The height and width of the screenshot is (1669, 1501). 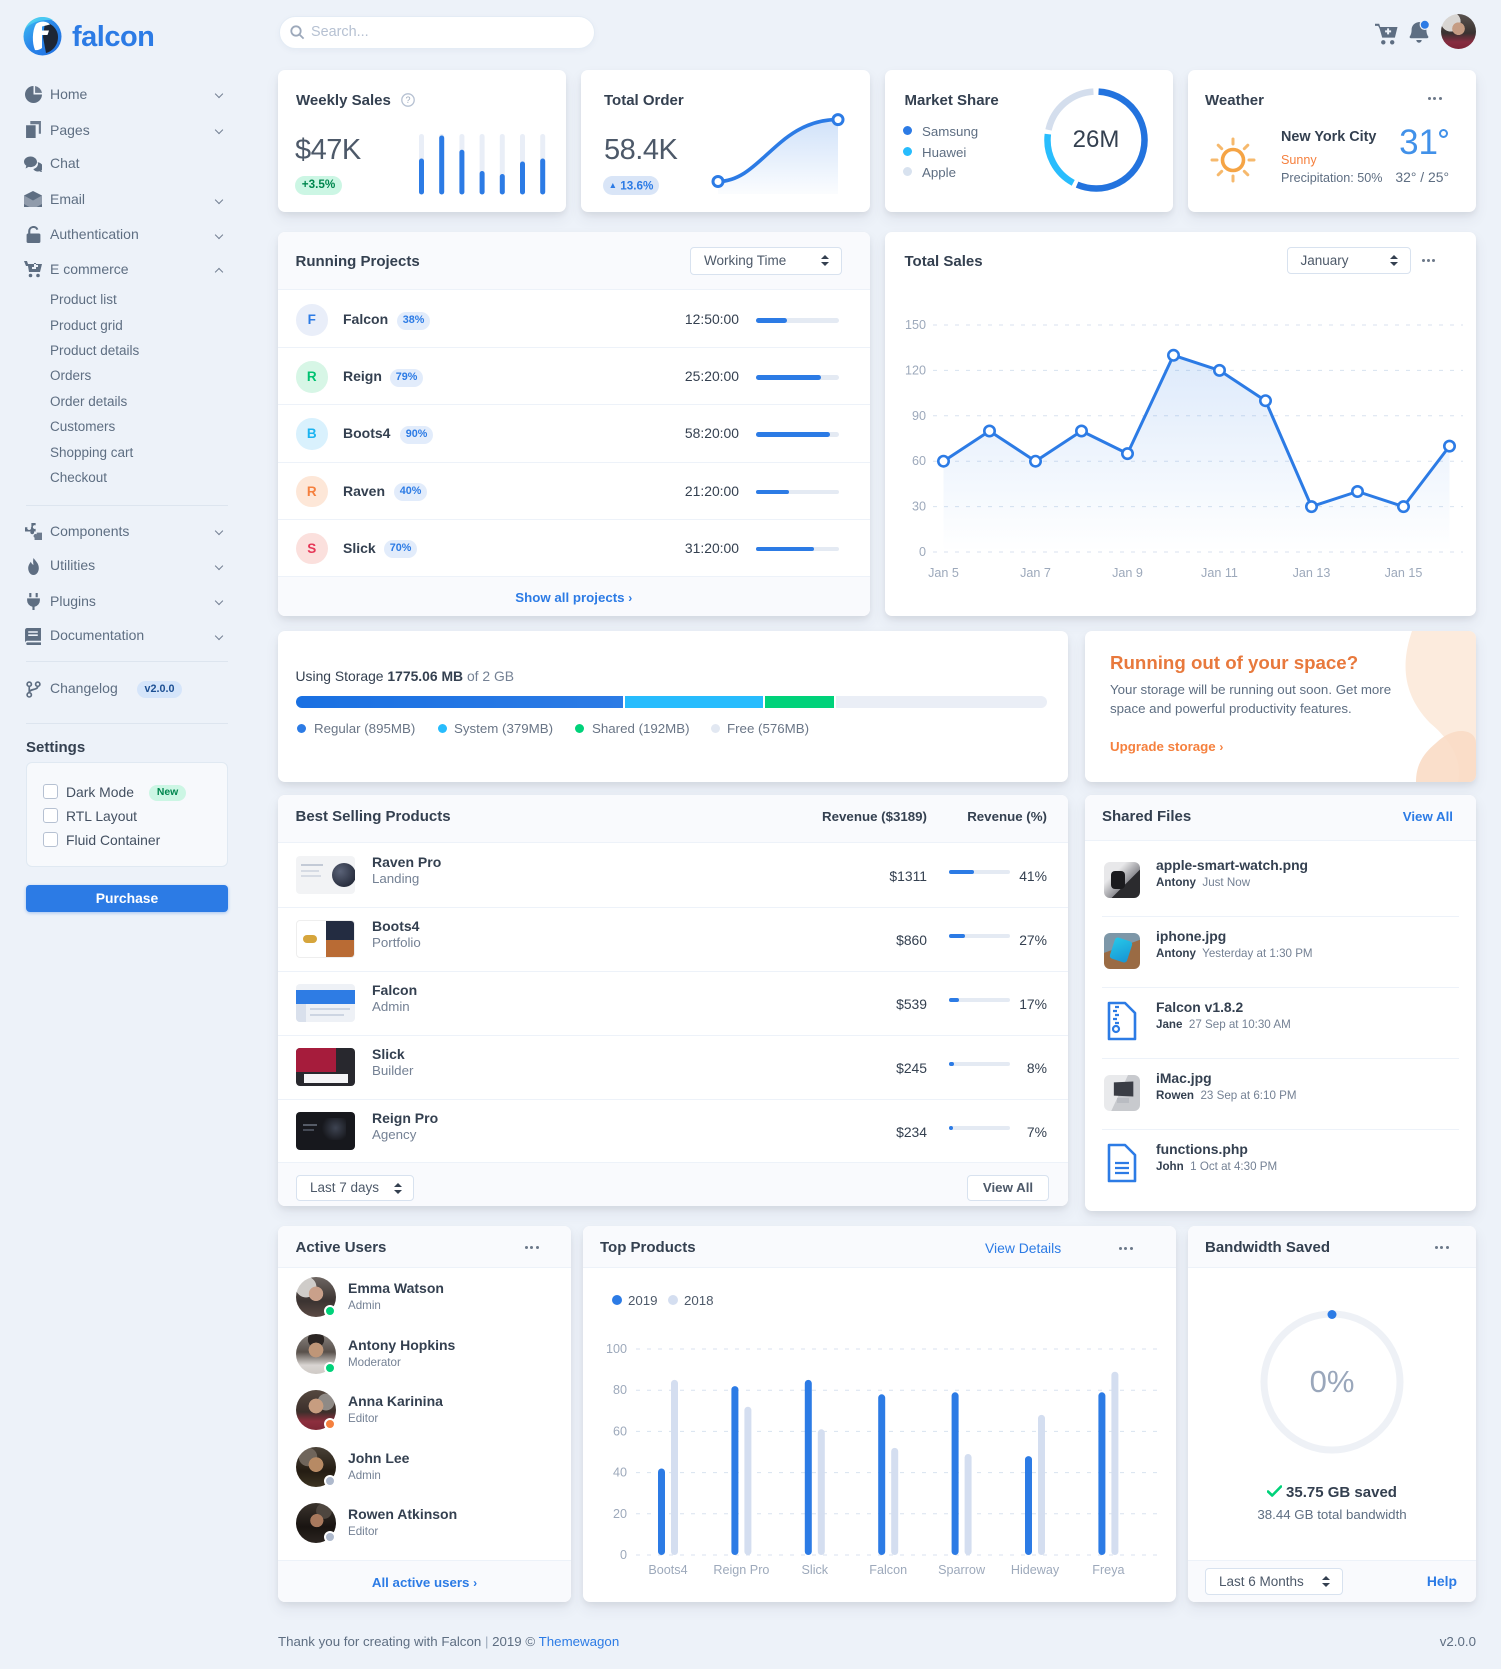 I want to click on svg-text: Falcon, so click(x=888, y=1570).